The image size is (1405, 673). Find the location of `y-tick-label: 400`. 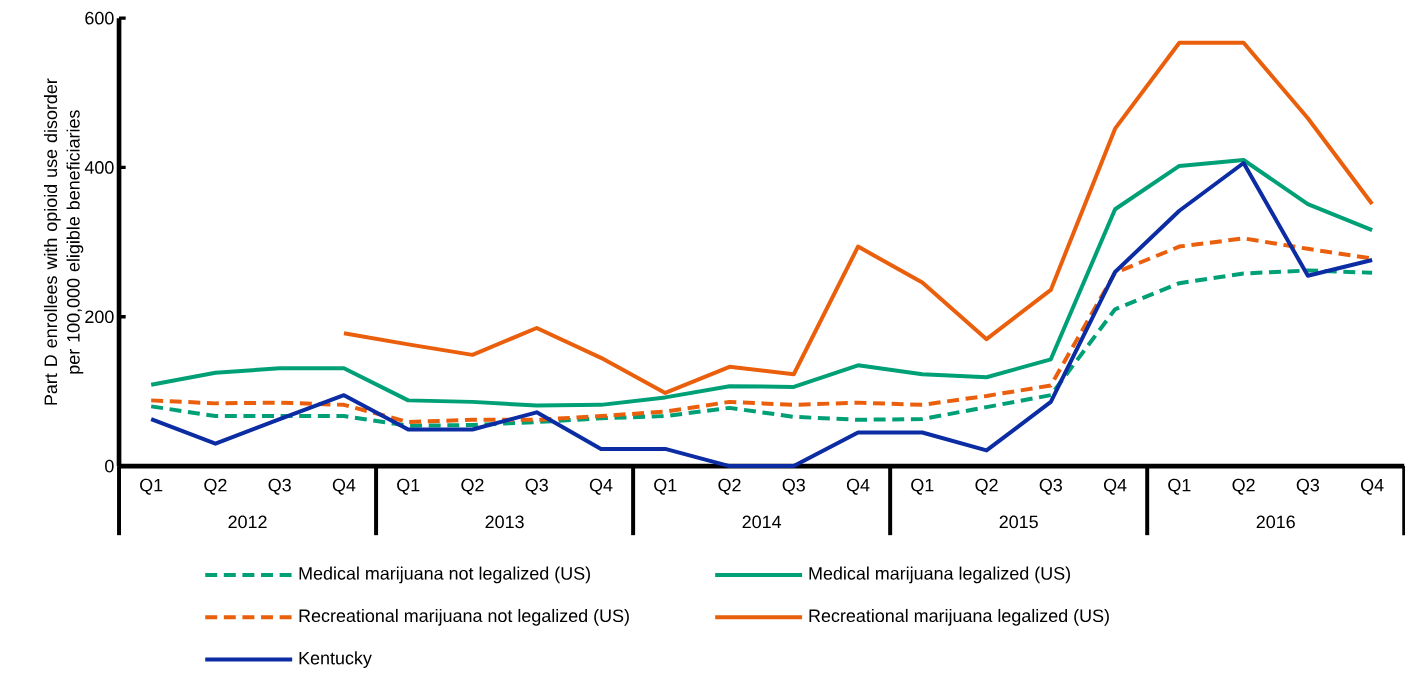

y-tick-label: 400 is located at coordinates (99, 167).